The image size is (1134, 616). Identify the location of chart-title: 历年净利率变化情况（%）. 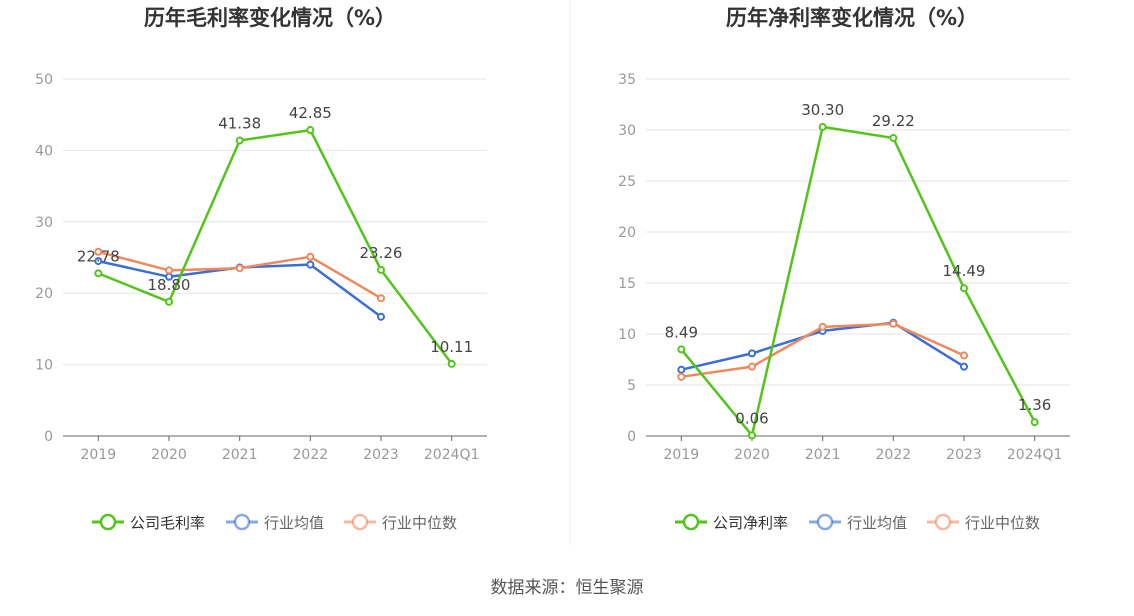
(852, 18).